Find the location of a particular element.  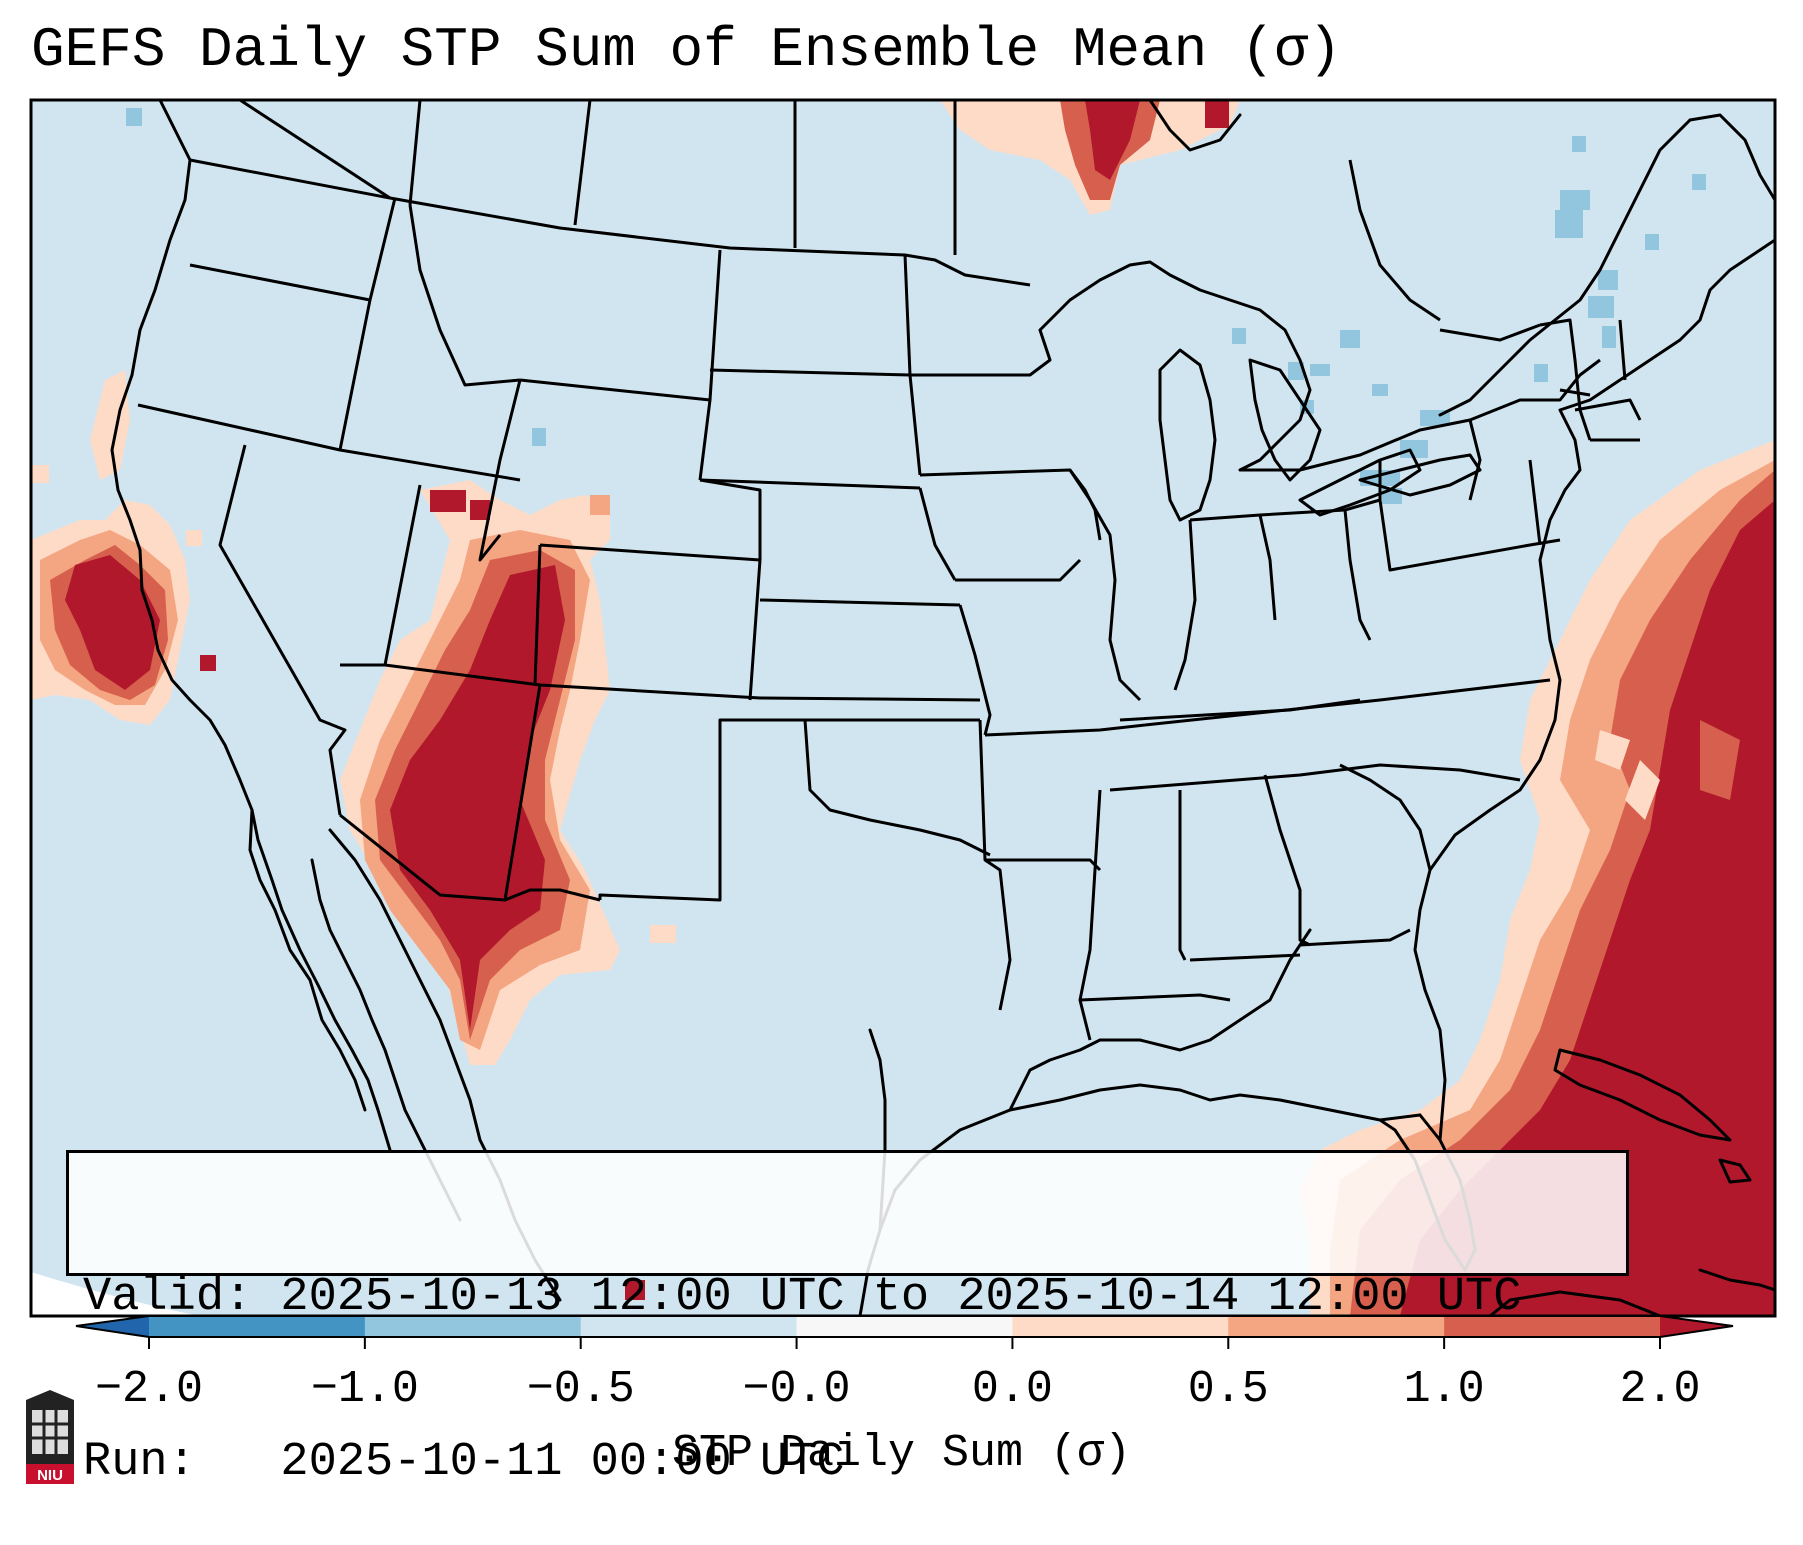

colorbar-tick-label: −0.5 is located at coordinates (580, 1389).